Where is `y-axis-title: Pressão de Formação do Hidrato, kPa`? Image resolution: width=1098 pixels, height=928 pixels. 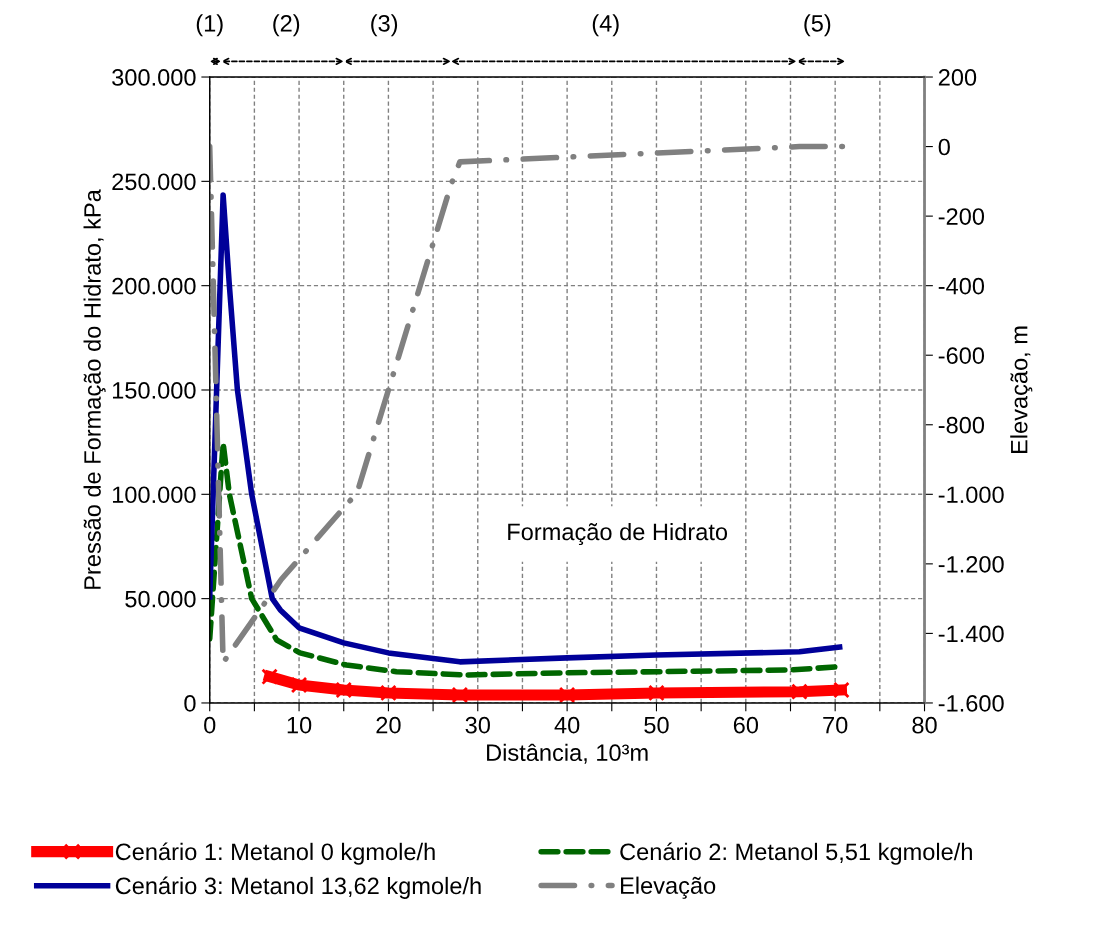 y-axis-title: Pressão de Formação do Hidrato, kPa is located at coordinates (94, 389).